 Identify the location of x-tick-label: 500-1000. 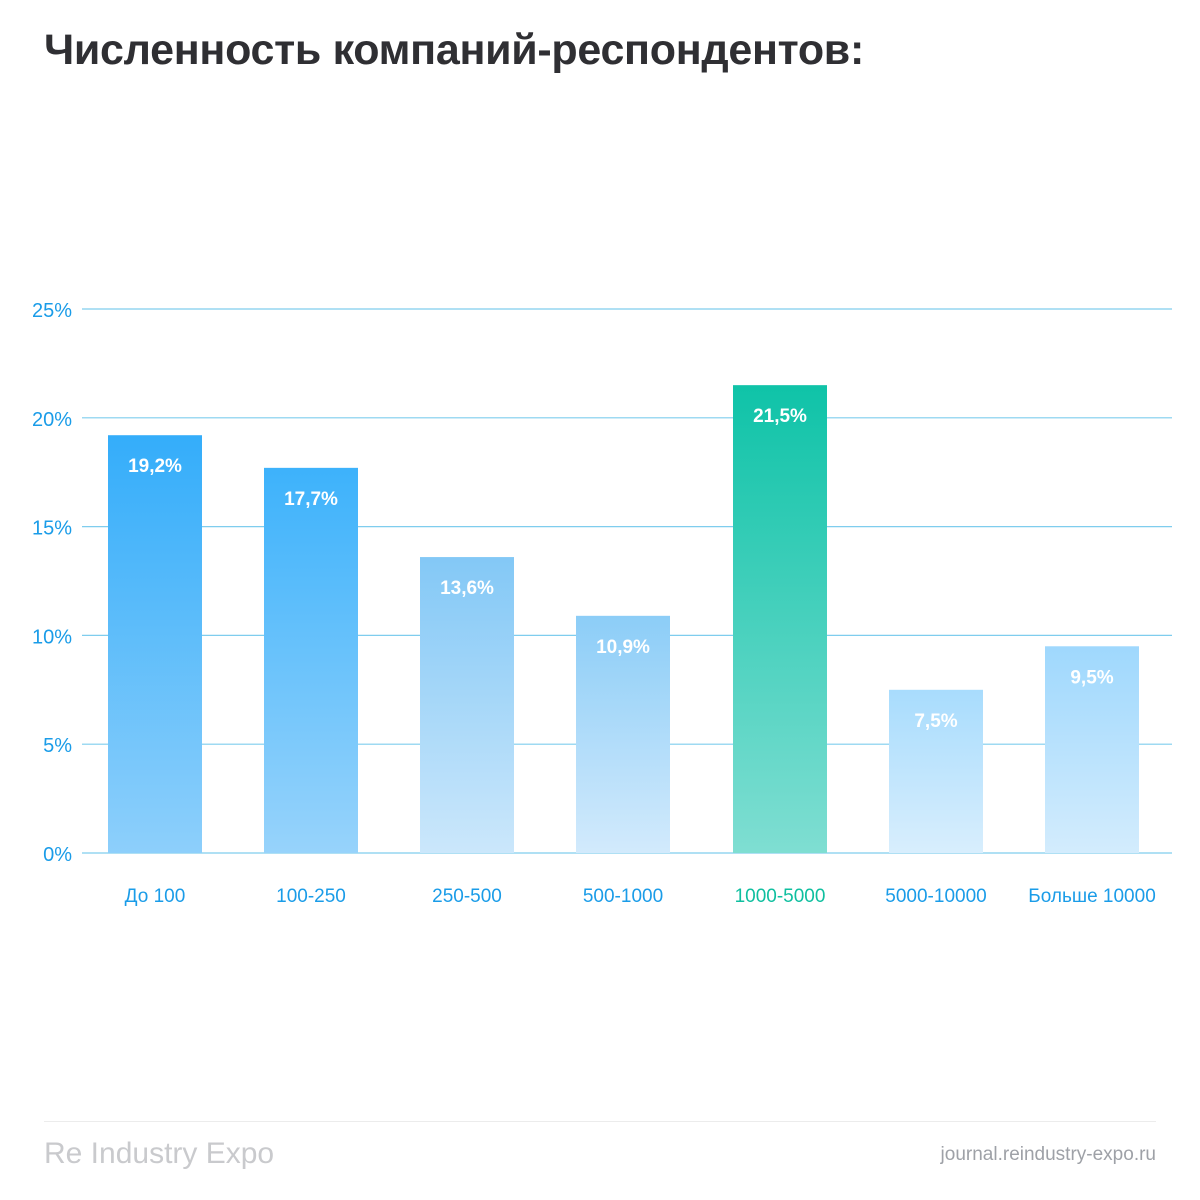
(623, 896).